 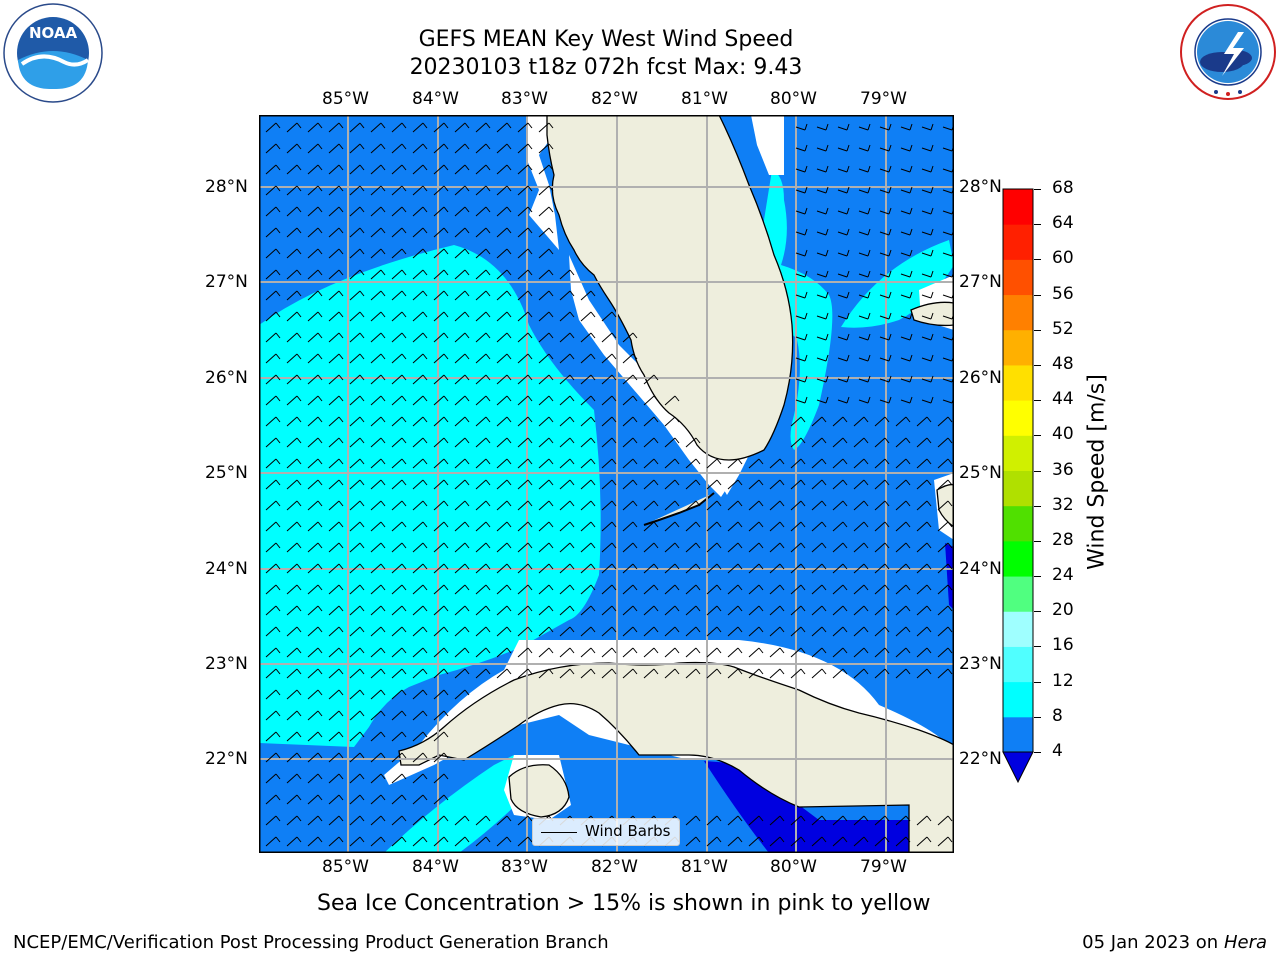 What do you see at coordinates (949, 576) in the screenshot?
I see `speed-band-below-4-east` at bounding box center [949, 576].